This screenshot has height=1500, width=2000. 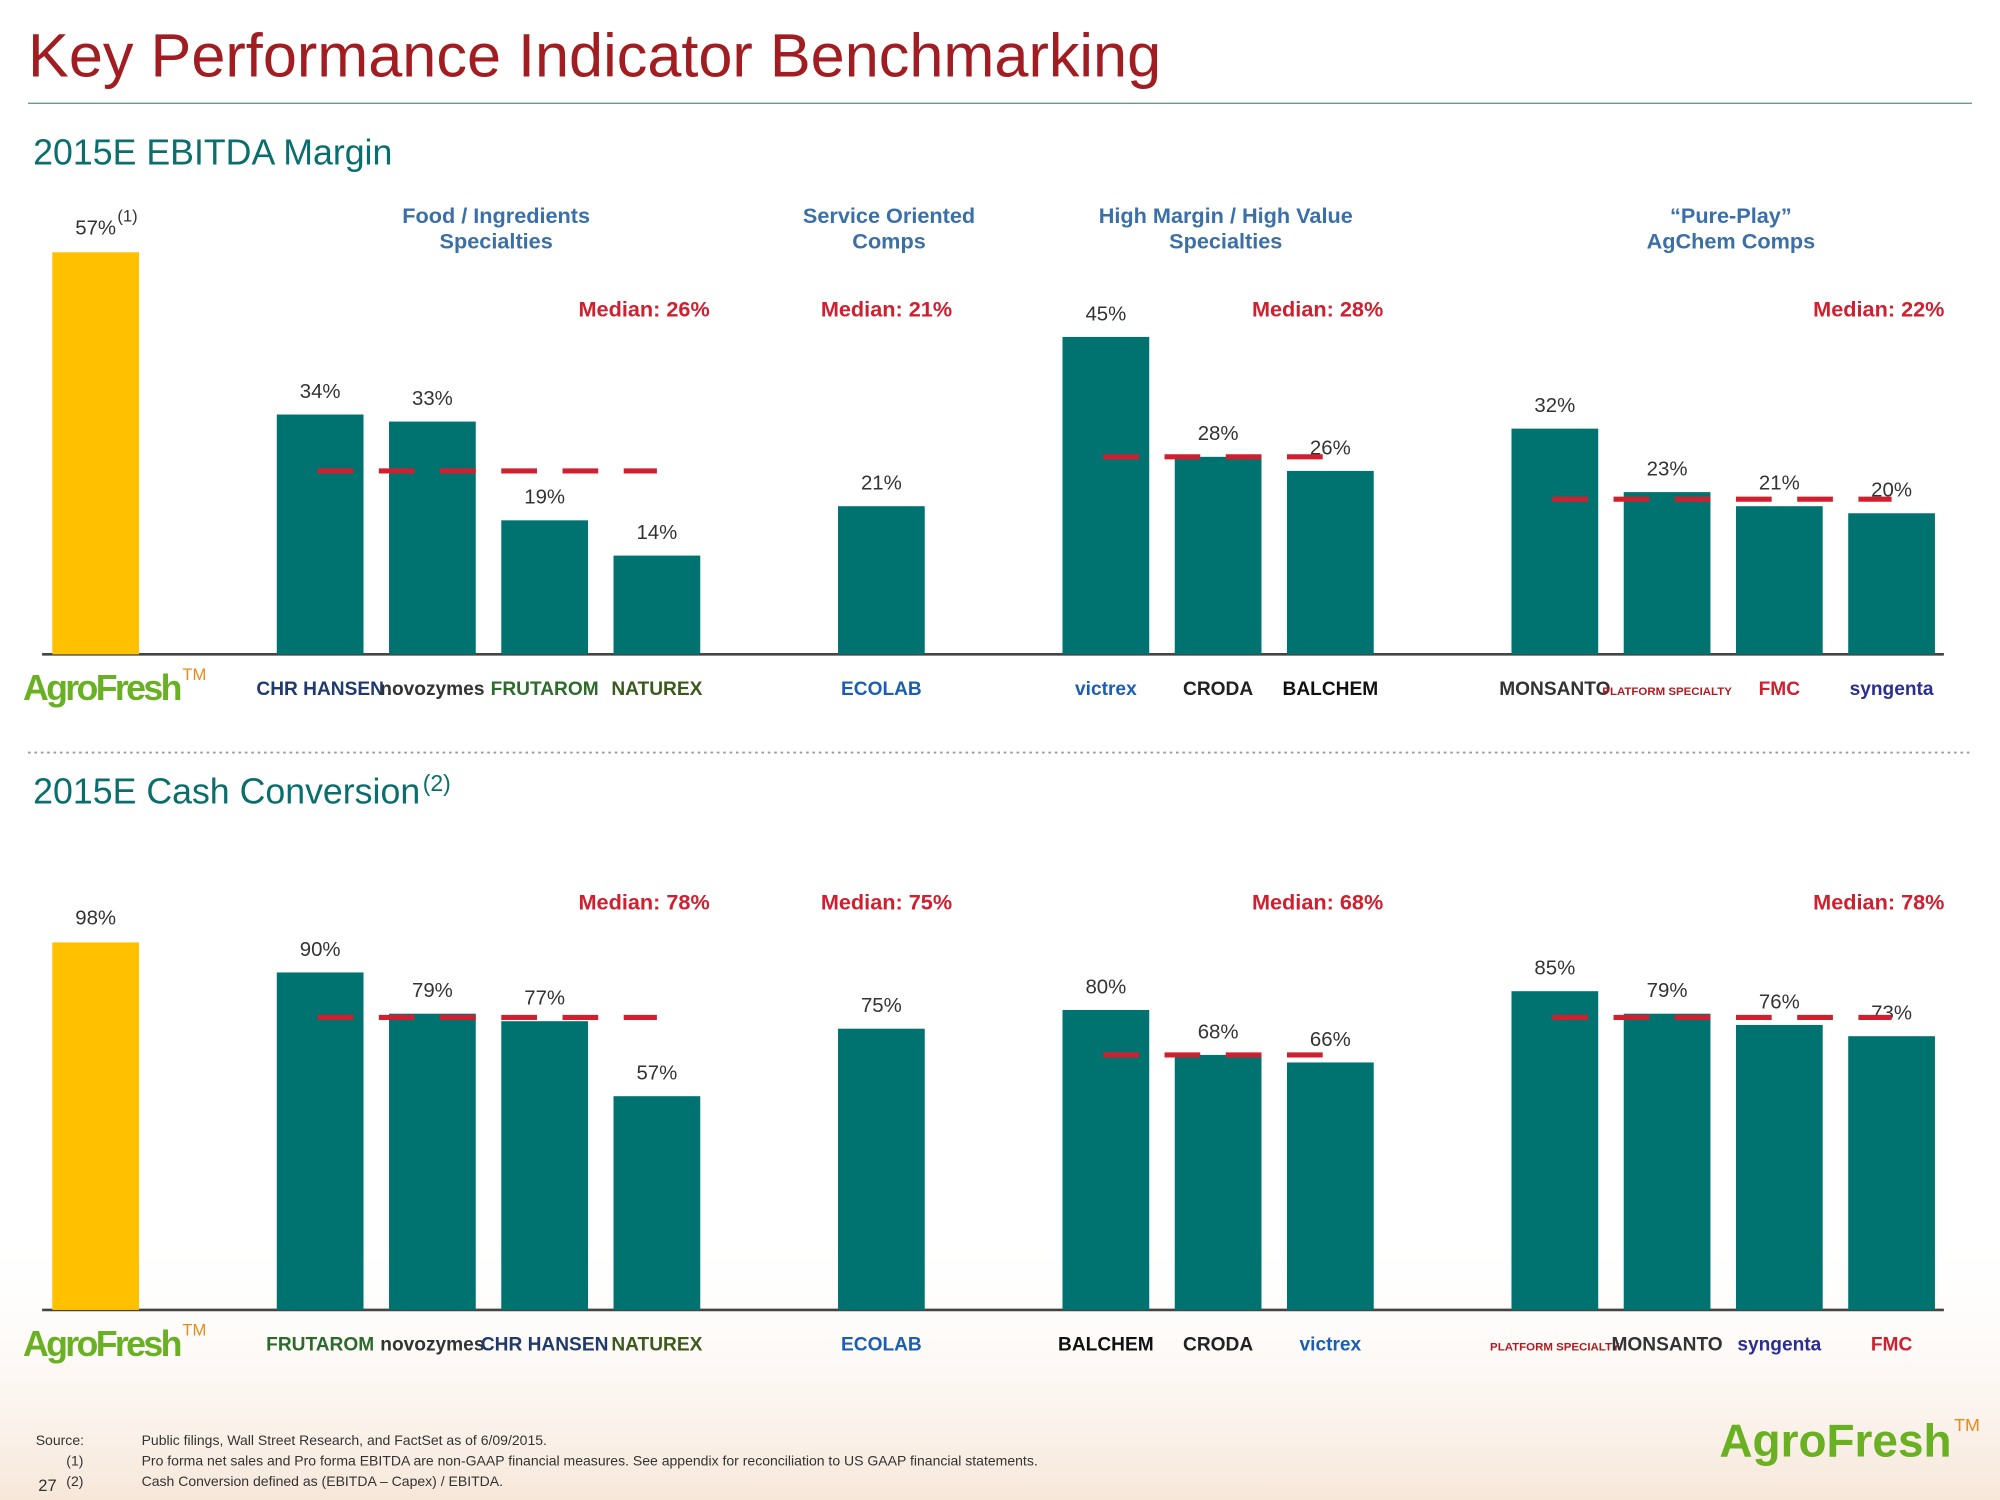 What do you see at coordinates (1554, 406) in the screenshot?
I see `value-label: 32%` at bounding box center [1554, 406].